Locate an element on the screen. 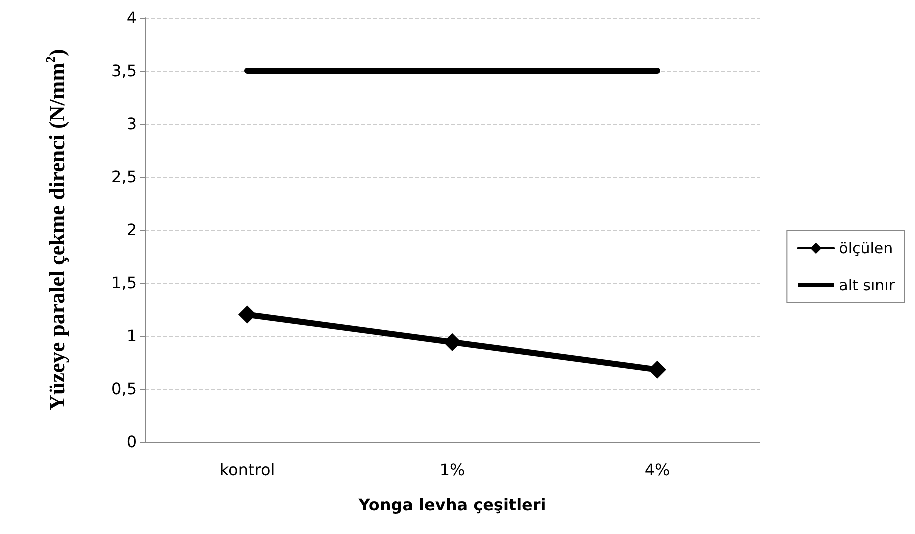 The width and height of the screenshot is (915, 534). y-tick-label: 2,5 is located at coordinates (124, 177).